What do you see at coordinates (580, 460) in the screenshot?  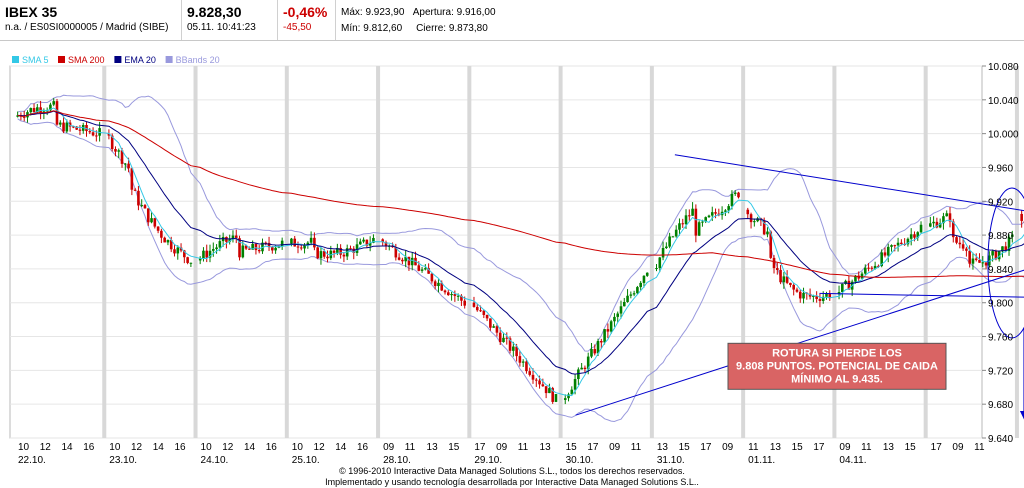 I see `day-label: 30.10.` at bounding box center [580, 460].